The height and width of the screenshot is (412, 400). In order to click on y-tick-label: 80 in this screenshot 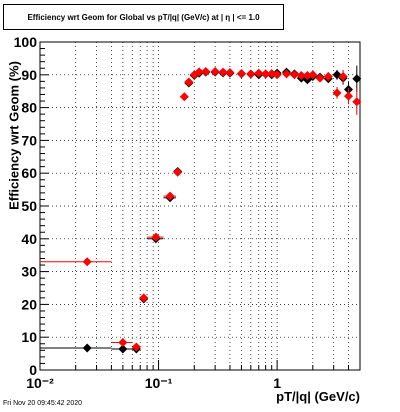, I will do `click(29, 108)`.